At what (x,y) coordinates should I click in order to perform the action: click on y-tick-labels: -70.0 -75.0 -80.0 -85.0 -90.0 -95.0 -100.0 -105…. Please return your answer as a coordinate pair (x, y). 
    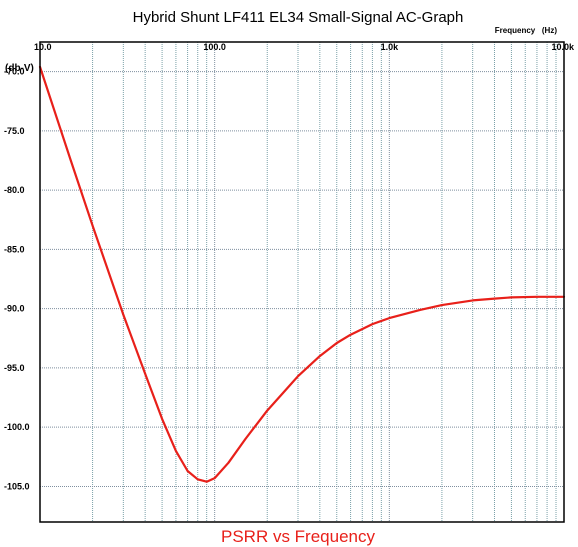
    Looking at the image, I should click on (17, 279).